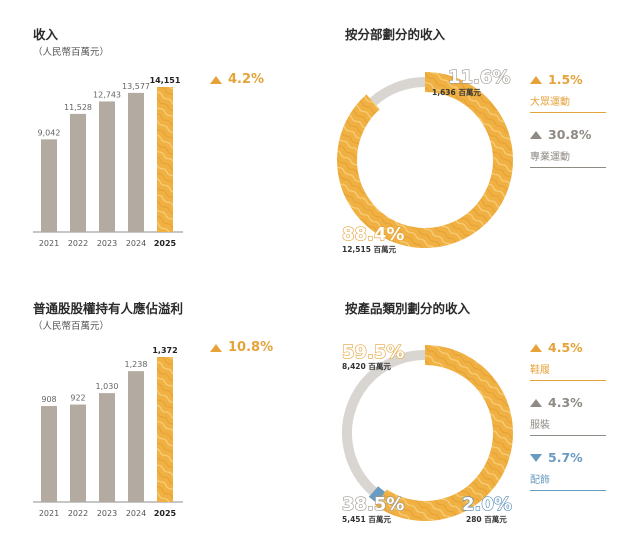 The height and width of the screenshot is (545, 641). I want to click on donut-slice-鞋履, so click(444, 433).